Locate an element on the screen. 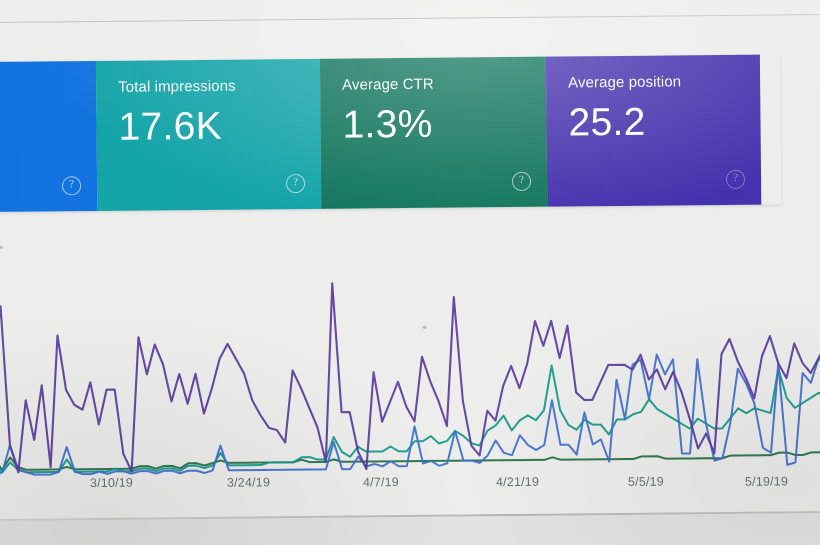 The width and height of the screenshot is (820, 545). x-axis-tick-label: 5/5/19 is located at coordinates (645, 481).